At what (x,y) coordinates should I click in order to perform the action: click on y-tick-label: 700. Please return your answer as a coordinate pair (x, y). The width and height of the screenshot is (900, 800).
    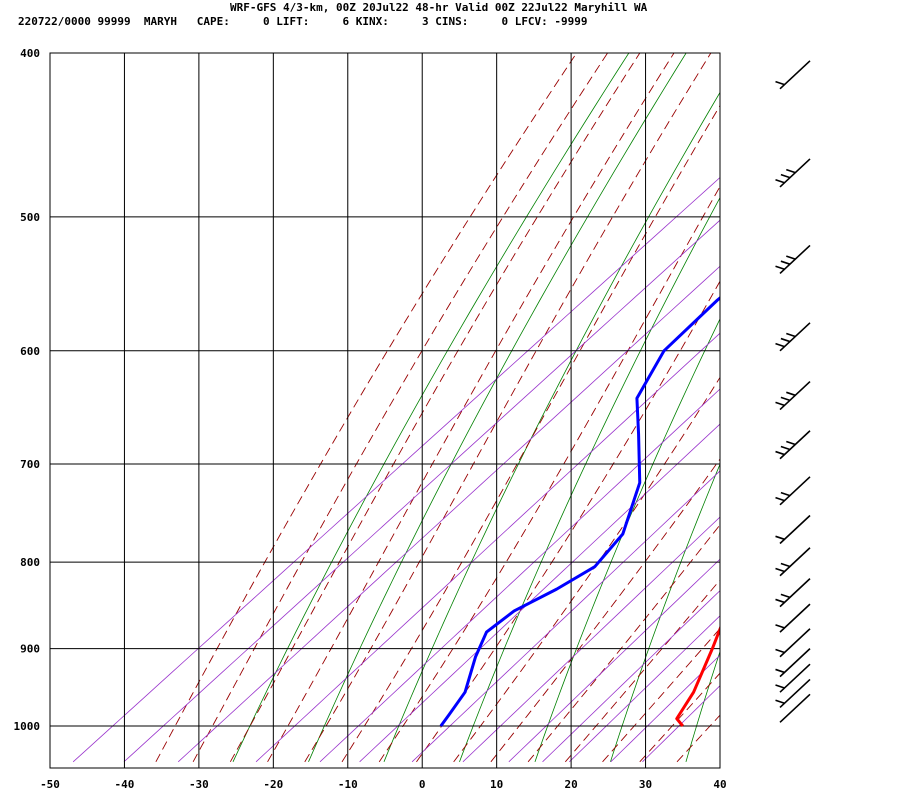
    Looking at the image, I should click on (30, 464).